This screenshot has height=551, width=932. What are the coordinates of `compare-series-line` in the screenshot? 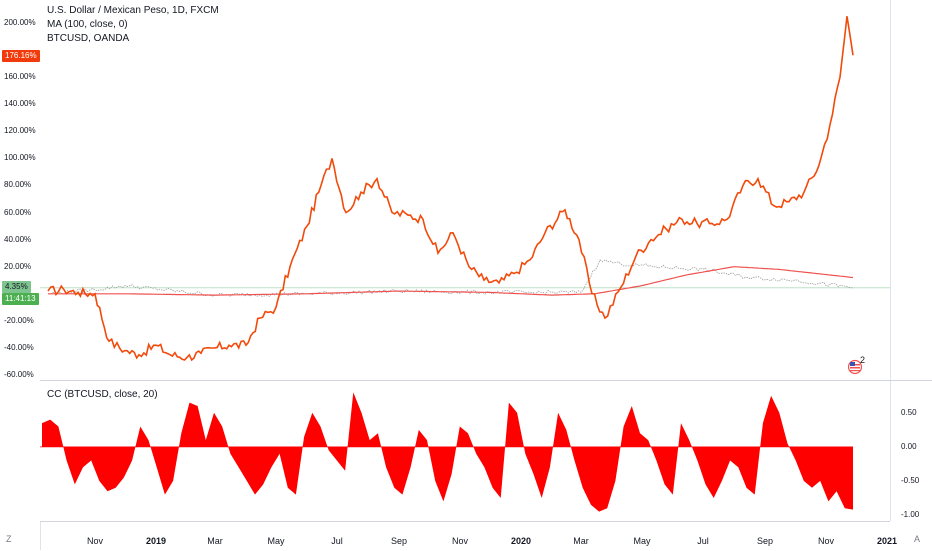 It's located at (450, 278).